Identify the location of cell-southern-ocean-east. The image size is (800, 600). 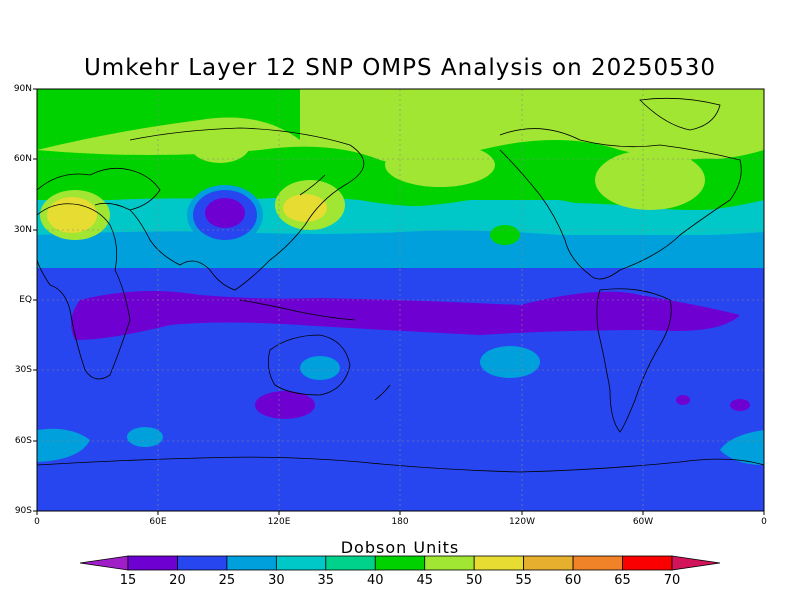
(742, 447).